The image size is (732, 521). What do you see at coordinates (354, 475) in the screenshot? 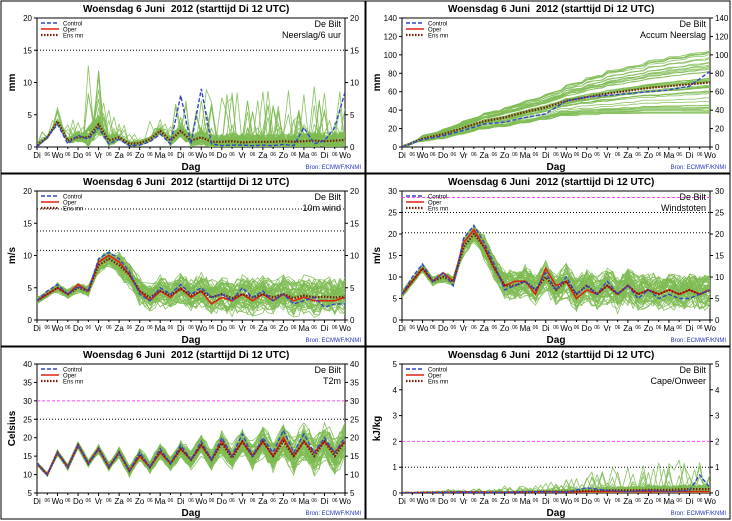
I see `y-tick-label-right: 10` at bounding box center [354, 475].